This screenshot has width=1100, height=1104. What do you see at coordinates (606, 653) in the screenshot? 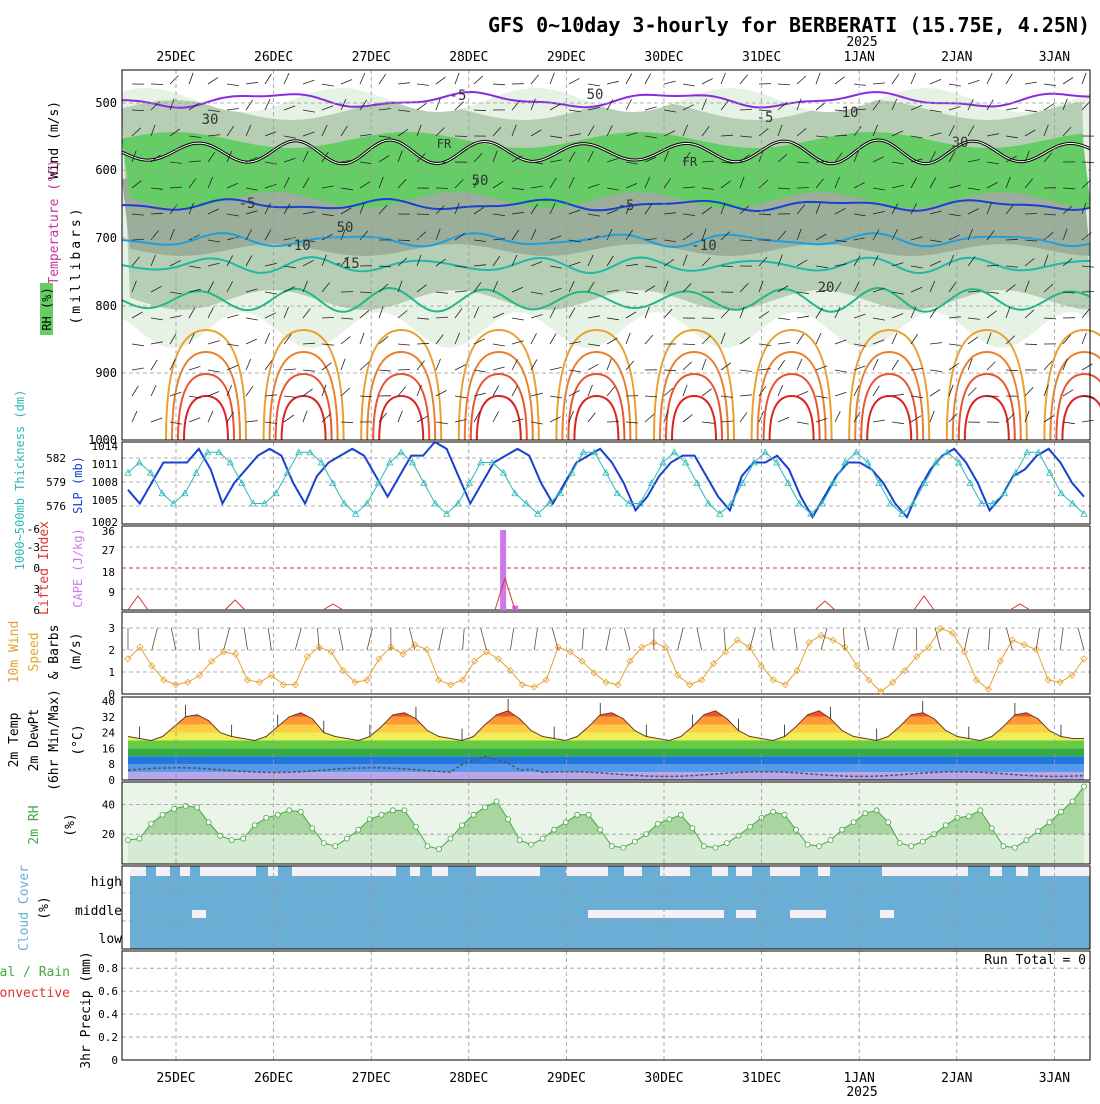
I see `wind10m-panel` at bounding box center [606, 653].